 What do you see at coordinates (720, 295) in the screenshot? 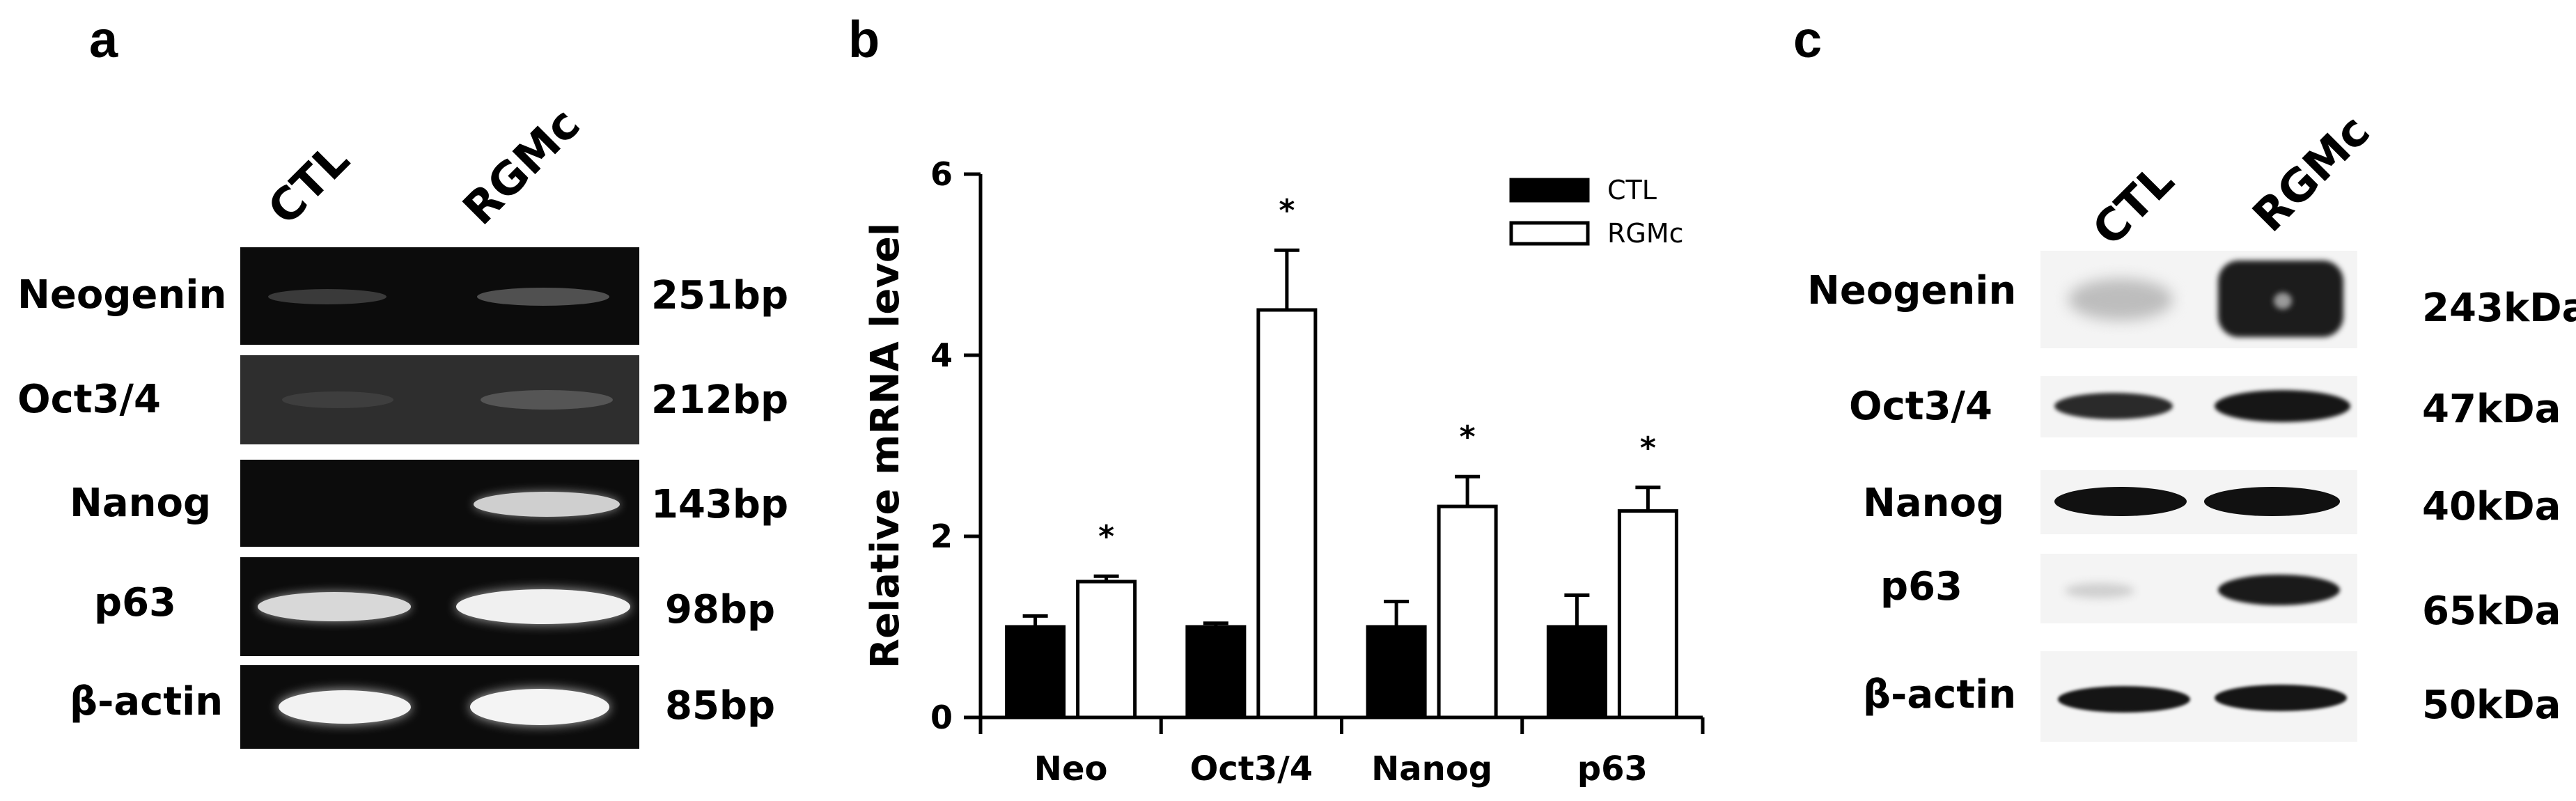
I see `band-size-label: 251bp` at bounding box center [720, 295].